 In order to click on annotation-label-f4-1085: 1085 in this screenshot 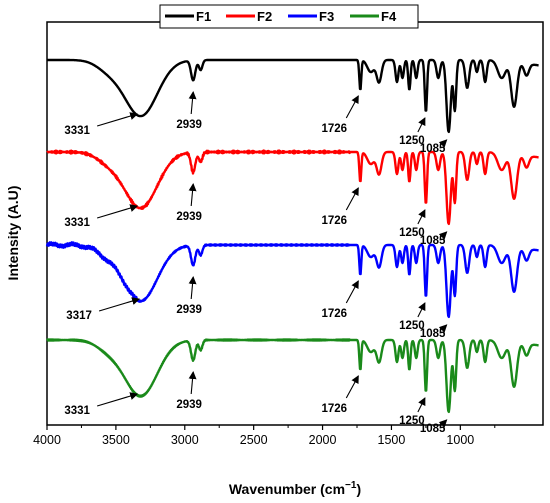, I will do `click(433, 429)`.